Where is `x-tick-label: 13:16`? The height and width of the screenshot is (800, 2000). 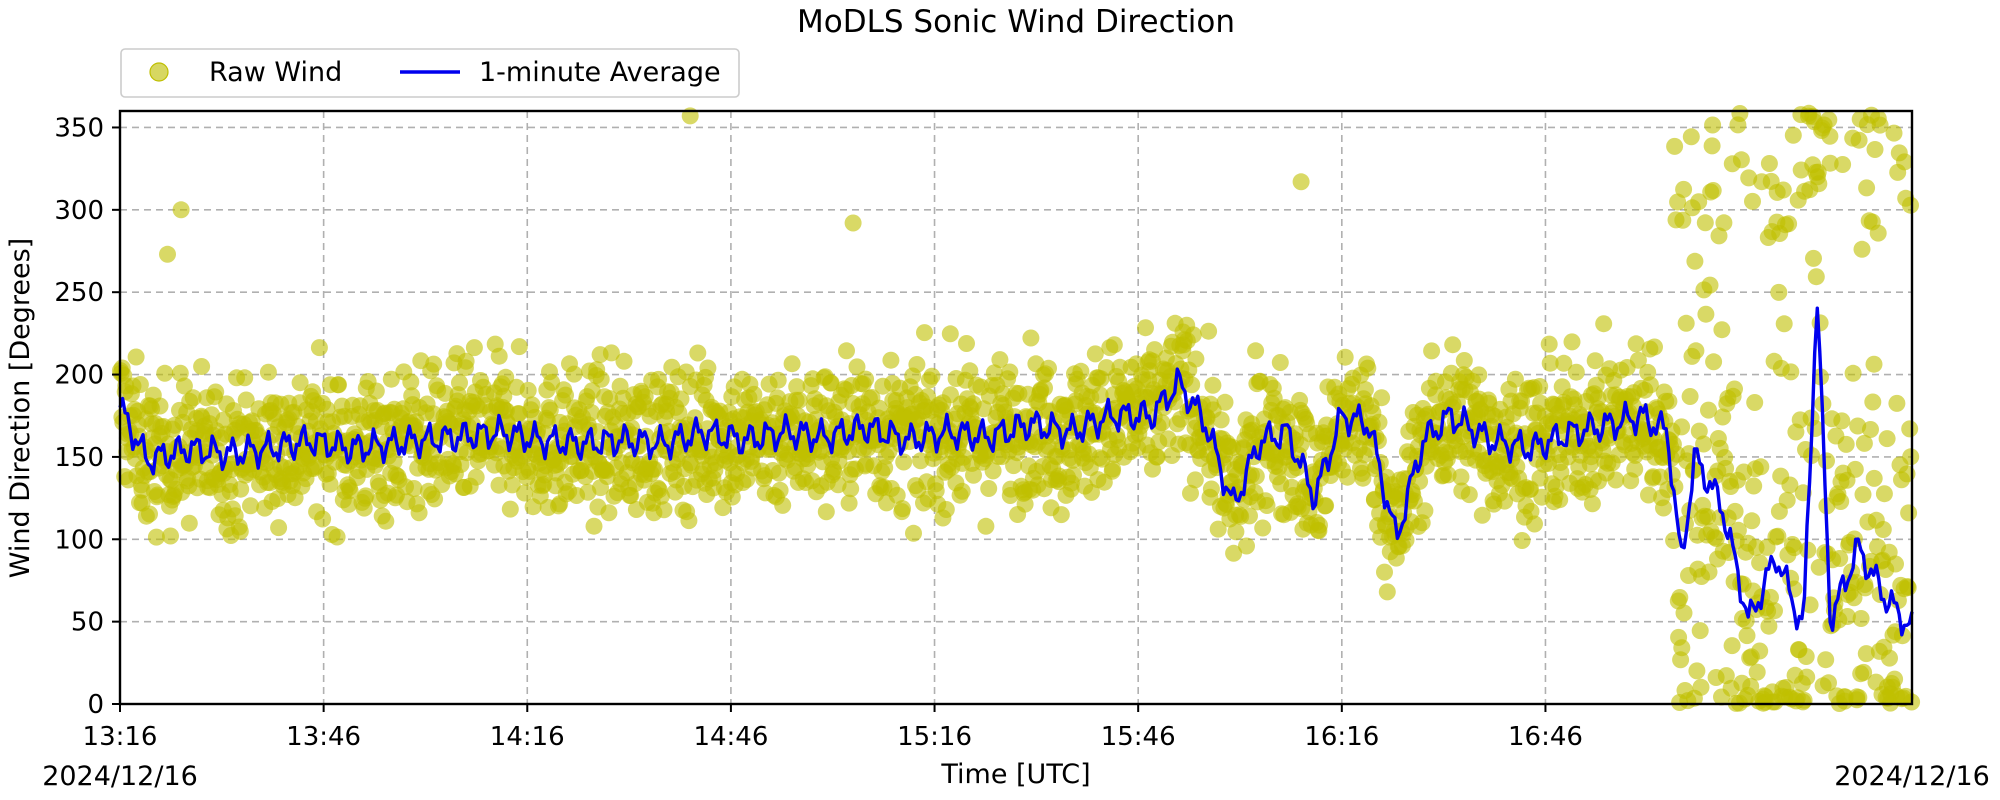
x-tick-label: 13:16 is located at coordinates (120, 737).